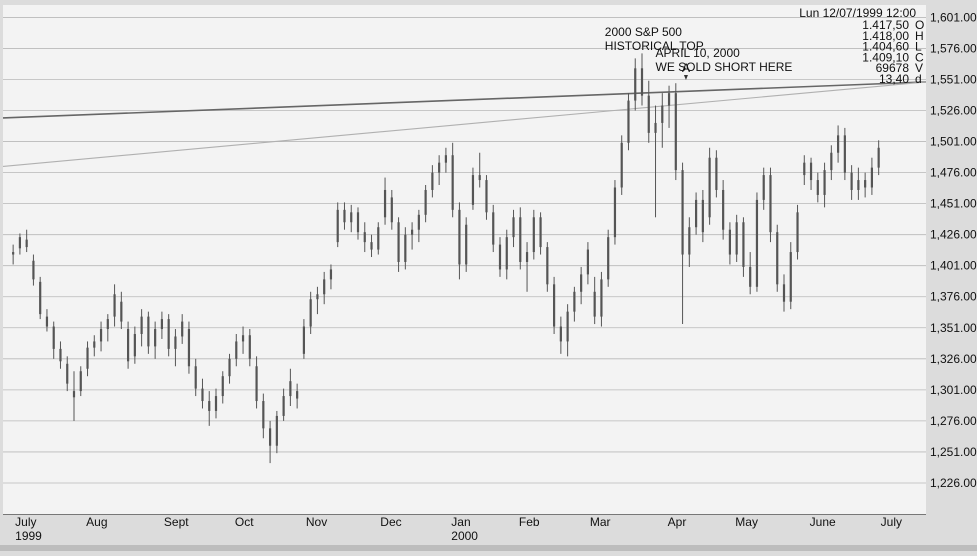 This screenshot has width=977, height=556. What do you see at coordinates (686, 68) in the screenshot?
I see `annotation-text: A` at bounding box center [686, 68].